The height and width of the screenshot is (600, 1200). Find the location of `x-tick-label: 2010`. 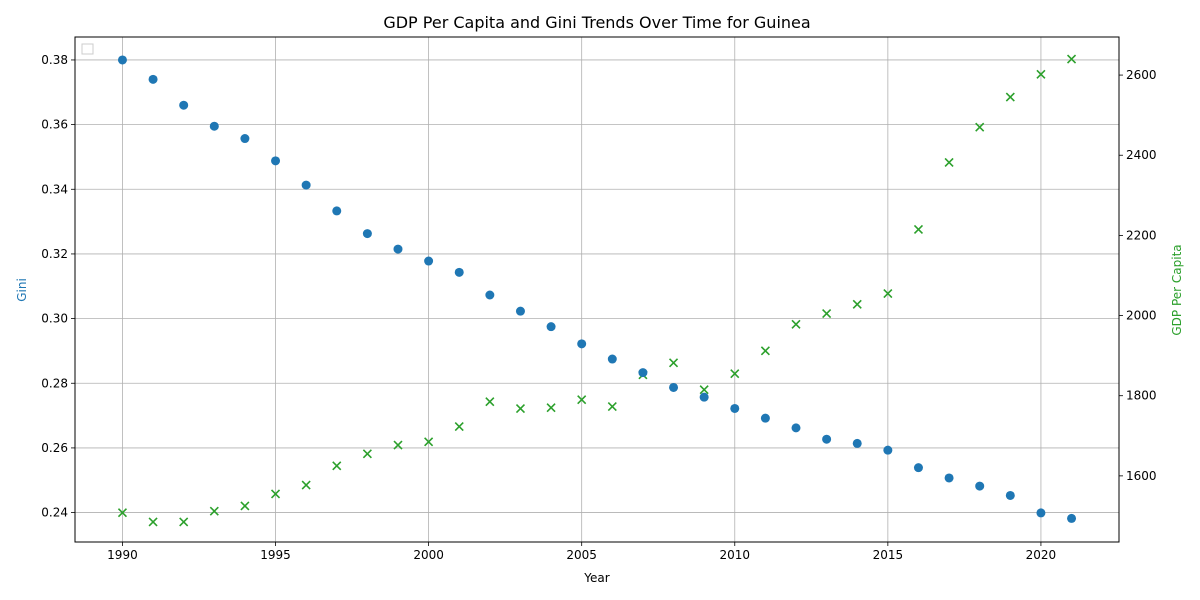

x-tick-label: 2010 is located at coordinates (734, 555).